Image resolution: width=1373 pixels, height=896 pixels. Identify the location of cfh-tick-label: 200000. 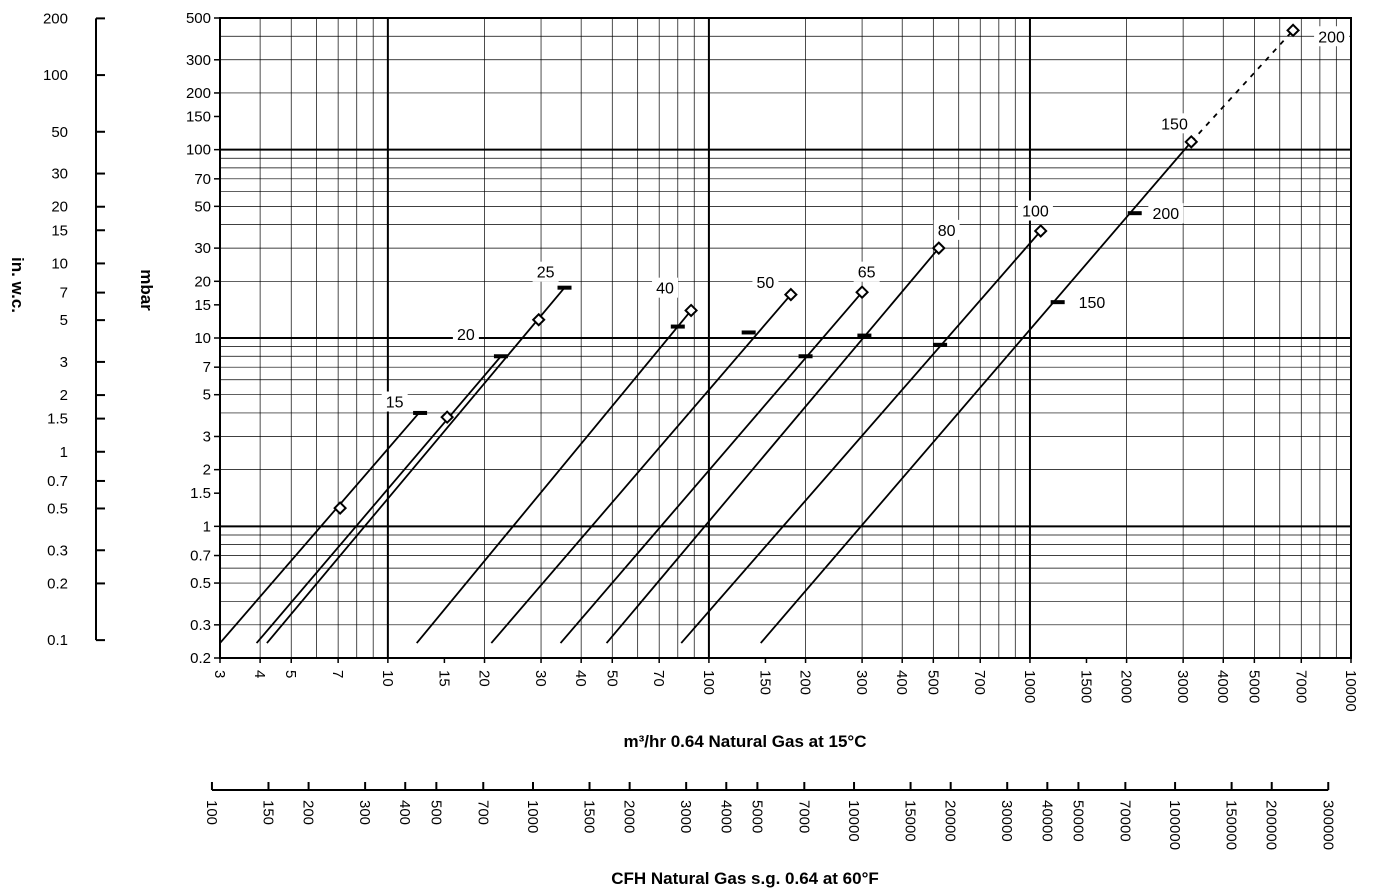
(1271, 825).